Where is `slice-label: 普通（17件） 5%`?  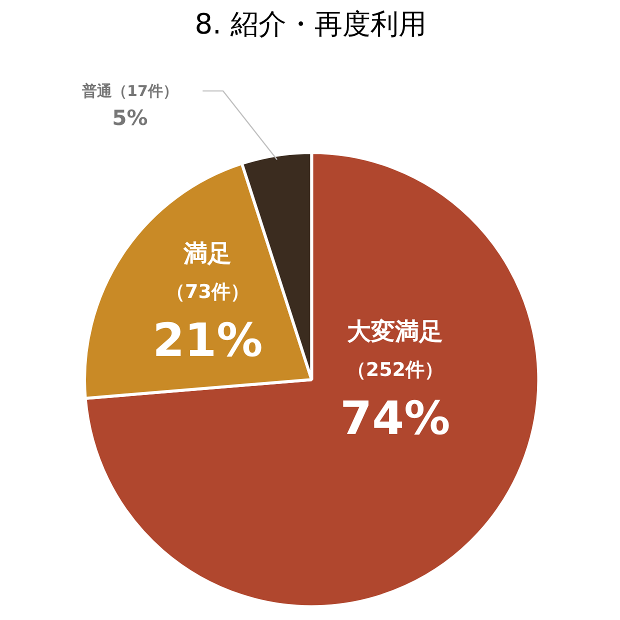 slice-label: 普通（17件） 5% is located at coordinates (129, 106).